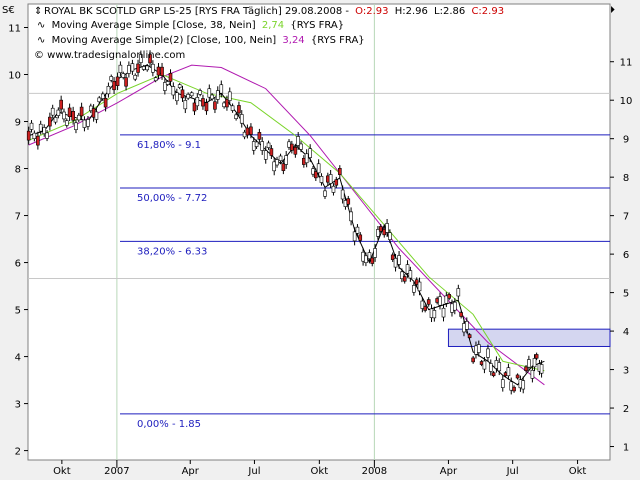 This screenshot has height=480, width=640. Describe the element at coordinates (621, 256) in the screenshot. I see `right-axis: 1 2 3 4 5 6 7 8 9 10 11` at that location.